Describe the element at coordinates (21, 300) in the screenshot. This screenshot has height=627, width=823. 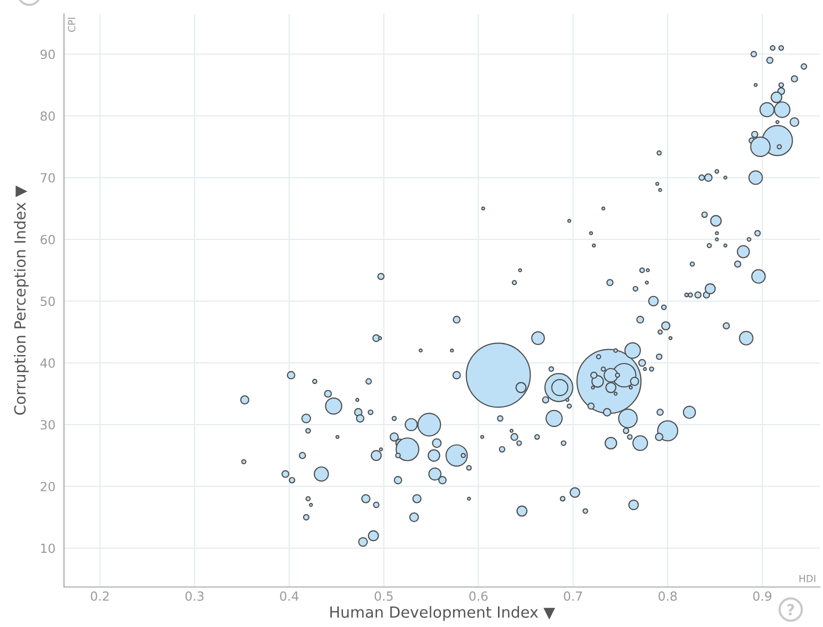
I see `y-axis-title: Corruption Perception Index ▼` at that location.